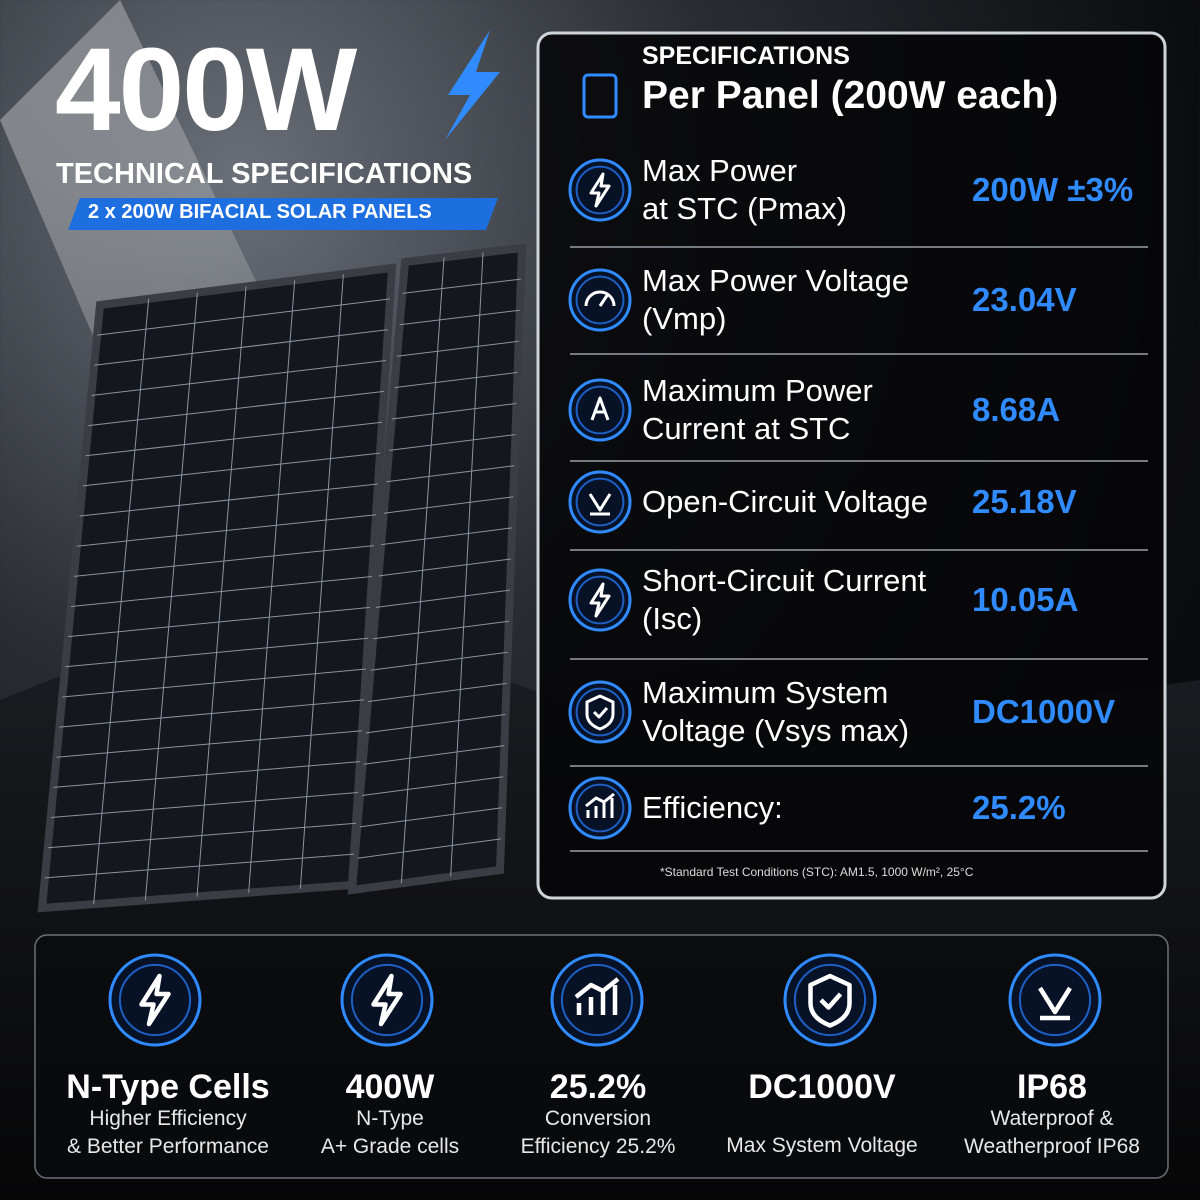 The image size is (1200, 1200). Describe the element at coordinates (600, 96) in the screenshot. I see `clipboard-icon` at that location.